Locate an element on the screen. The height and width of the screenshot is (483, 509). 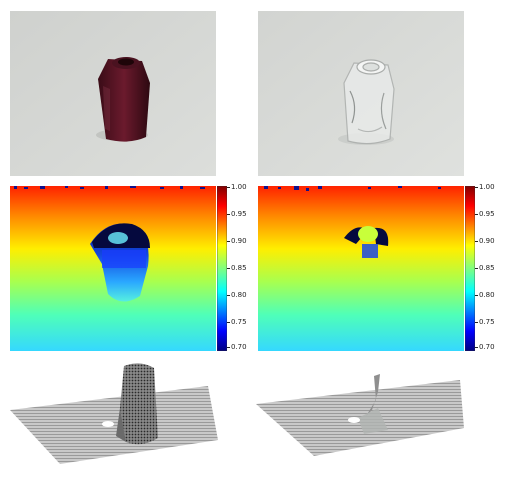
dense-bottle-points is located at coordinates (137, 404).